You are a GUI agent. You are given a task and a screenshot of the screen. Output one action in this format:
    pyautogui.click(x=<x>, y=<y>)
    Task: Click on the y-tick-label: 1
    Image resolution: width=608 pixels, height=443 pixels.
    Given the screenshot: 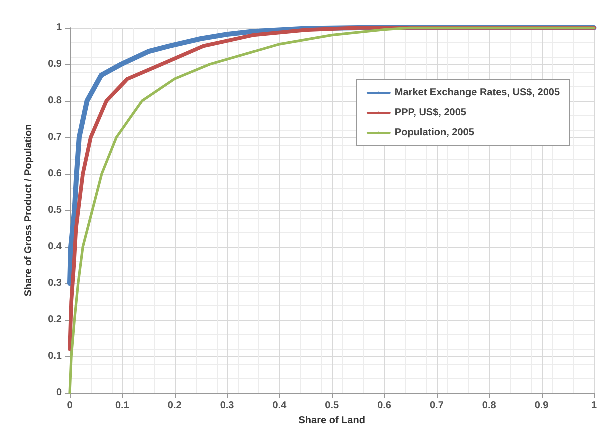 What is the action you would take?
    pyautogui.click(x=59, y=28)
    